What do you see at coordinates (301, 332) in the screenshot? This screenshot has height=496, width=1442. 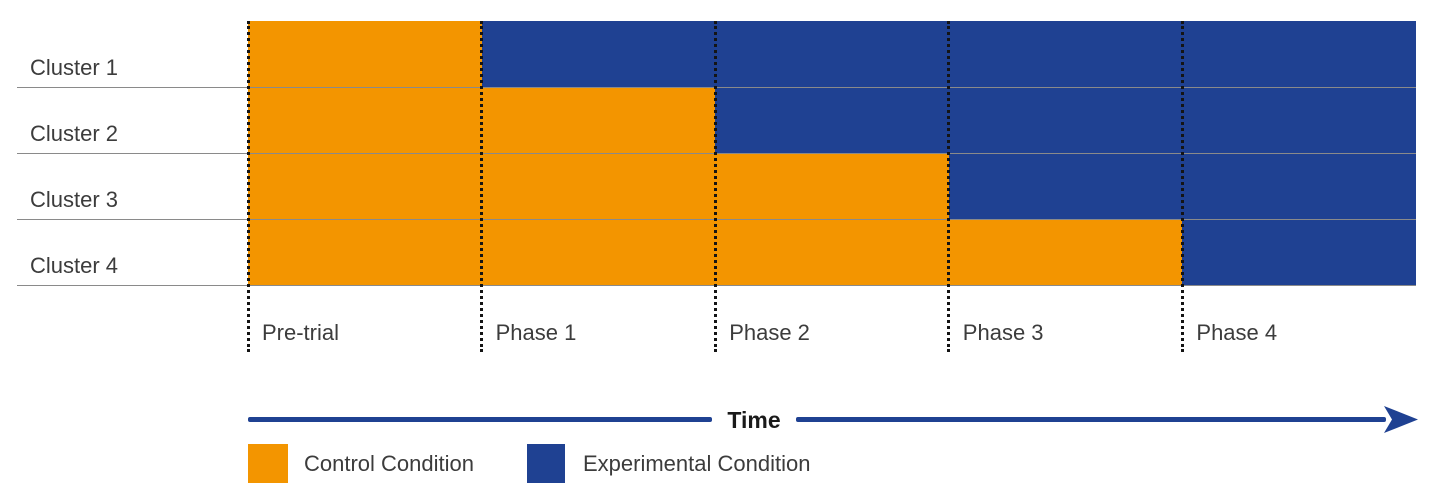 I see `phase-label-pre-trial: Pre-trial` at bounding box center [301, 332].